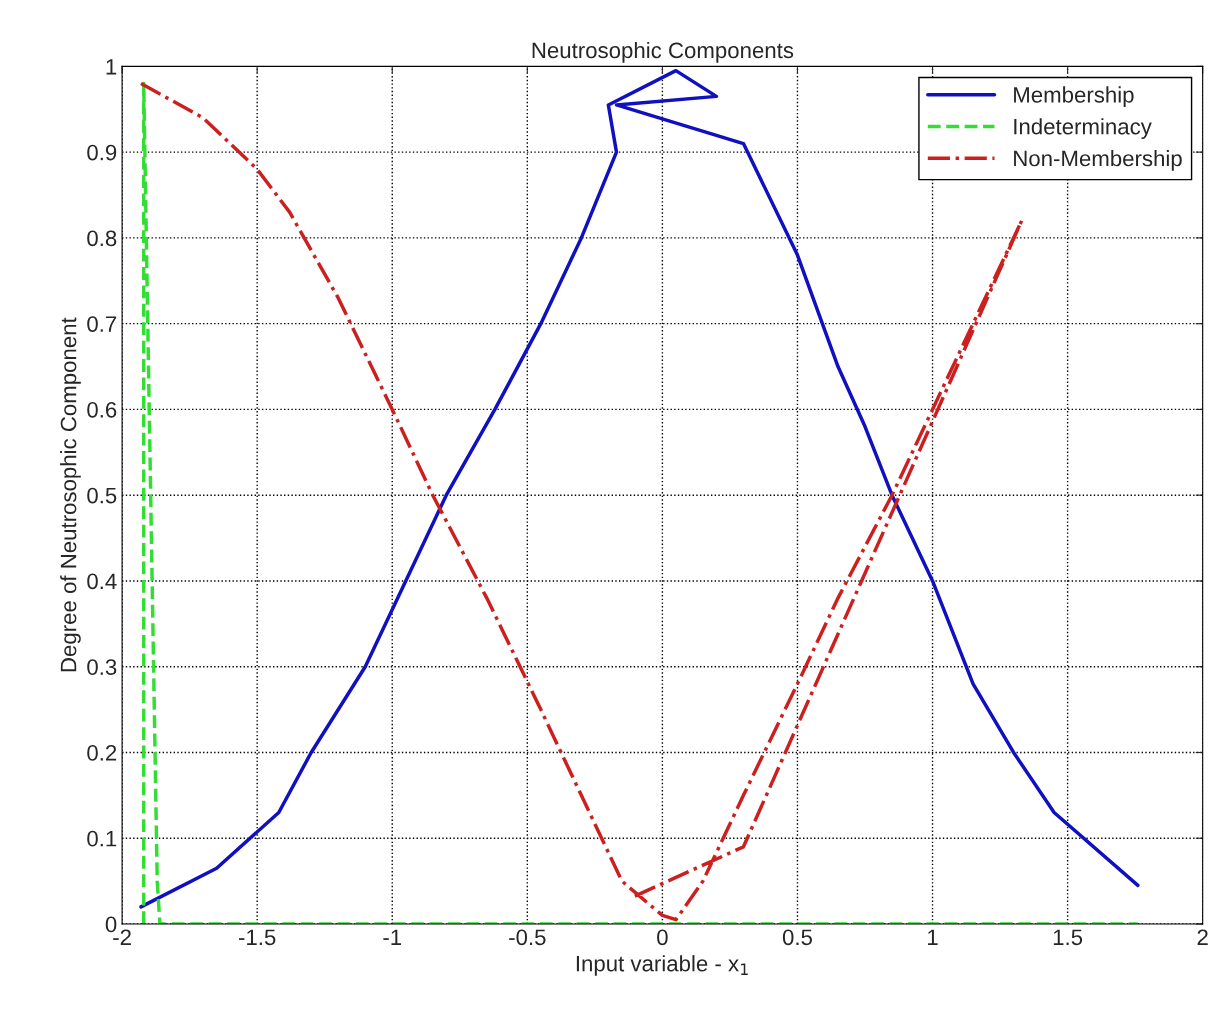  I want to click on x-tick-label: -1.5, so click(257, 937).